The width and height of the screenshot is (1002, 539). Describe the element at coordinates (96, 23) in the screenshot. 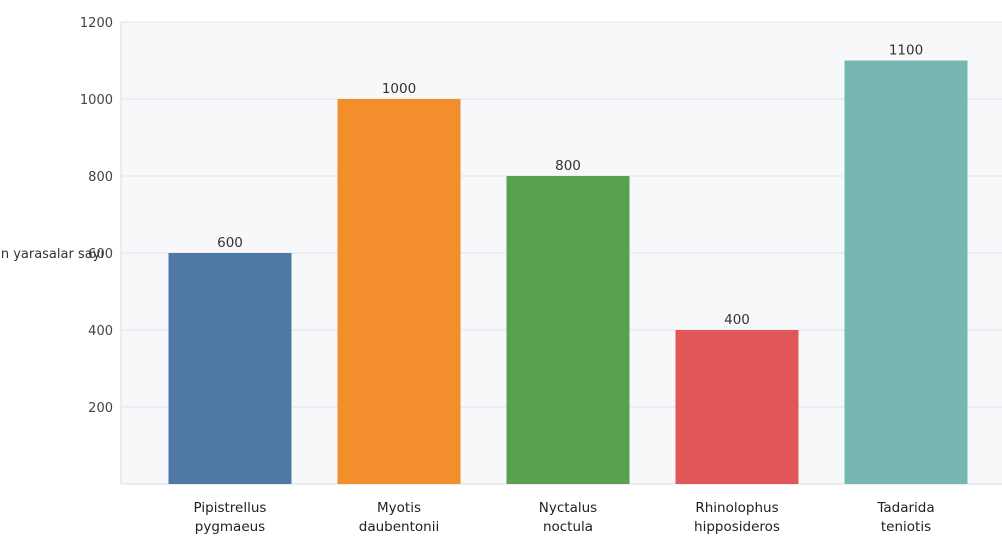

I see `y-tick-label: 1200` at that location.